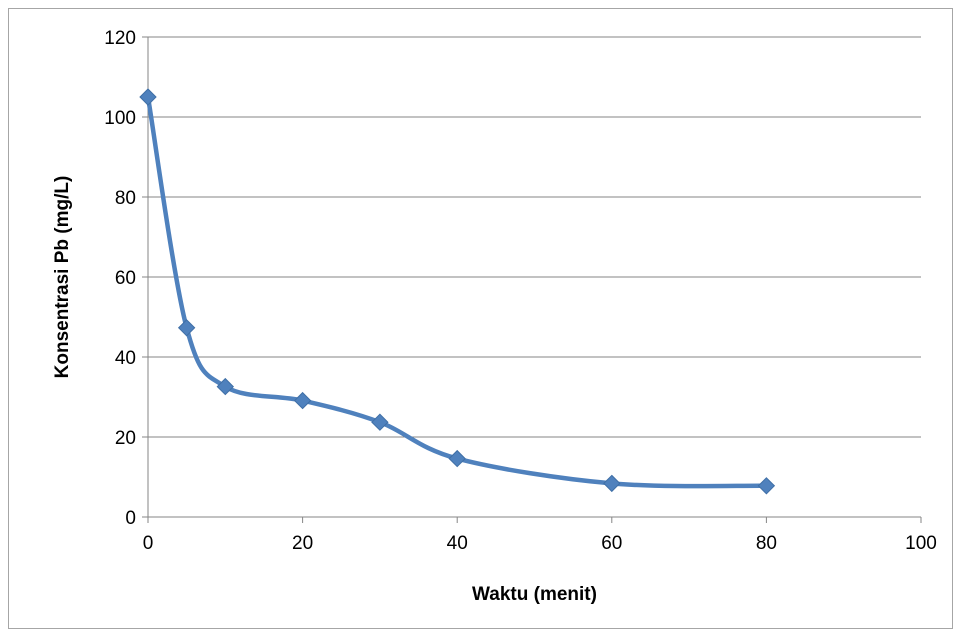 The image size is (963, 637). I want to click on x-axis-title: Waktu (menit), so click(534, 594).